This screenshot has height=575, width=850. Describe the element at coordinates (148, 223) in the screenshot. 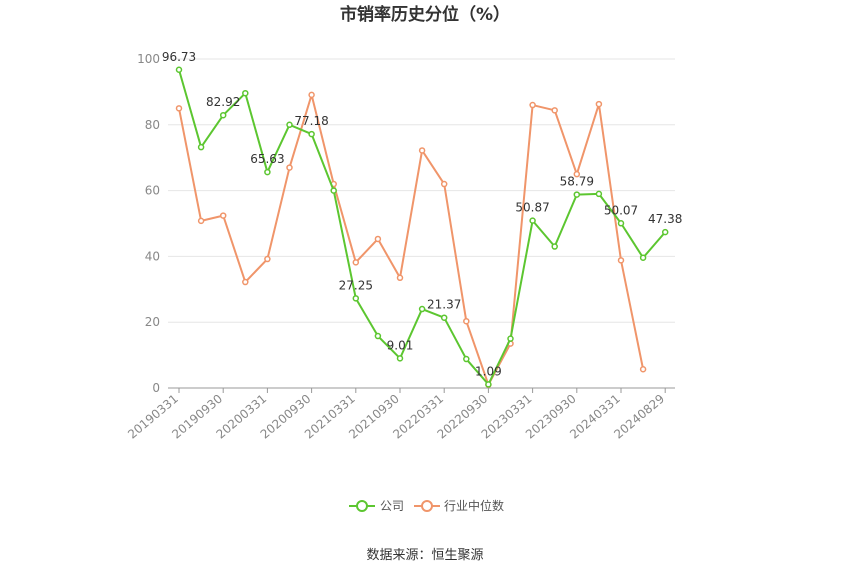

I see `y-axis: 0 20 40 60 80 100` at that location.